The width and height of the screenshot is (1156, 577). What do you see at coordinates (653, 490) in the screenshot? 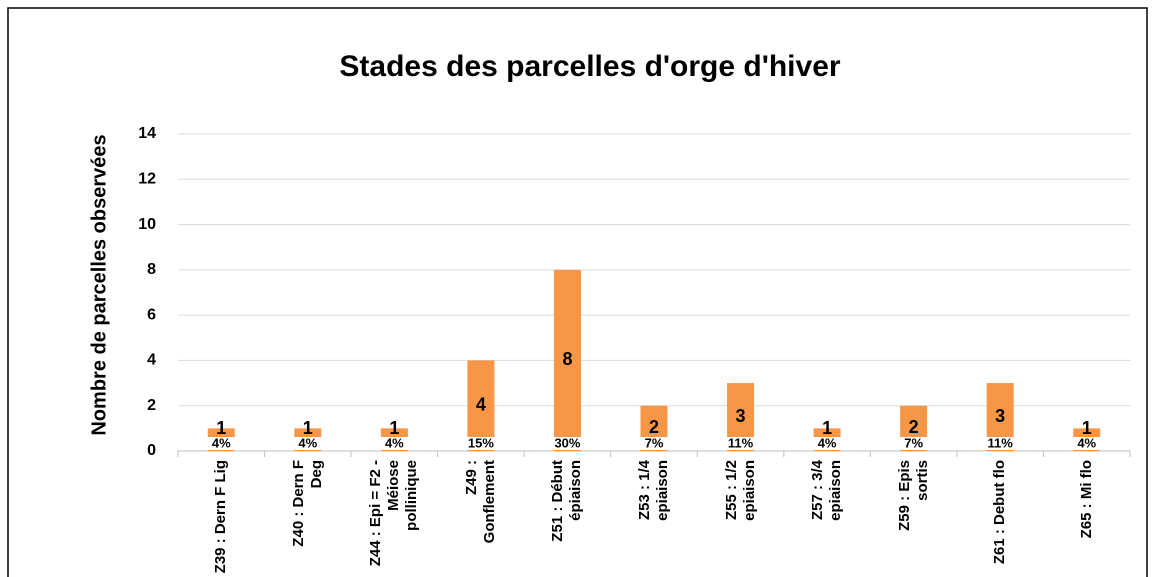
I see `x-tick-label: Z53 : 1/4 epiaison` at bounding box center [653, 490].